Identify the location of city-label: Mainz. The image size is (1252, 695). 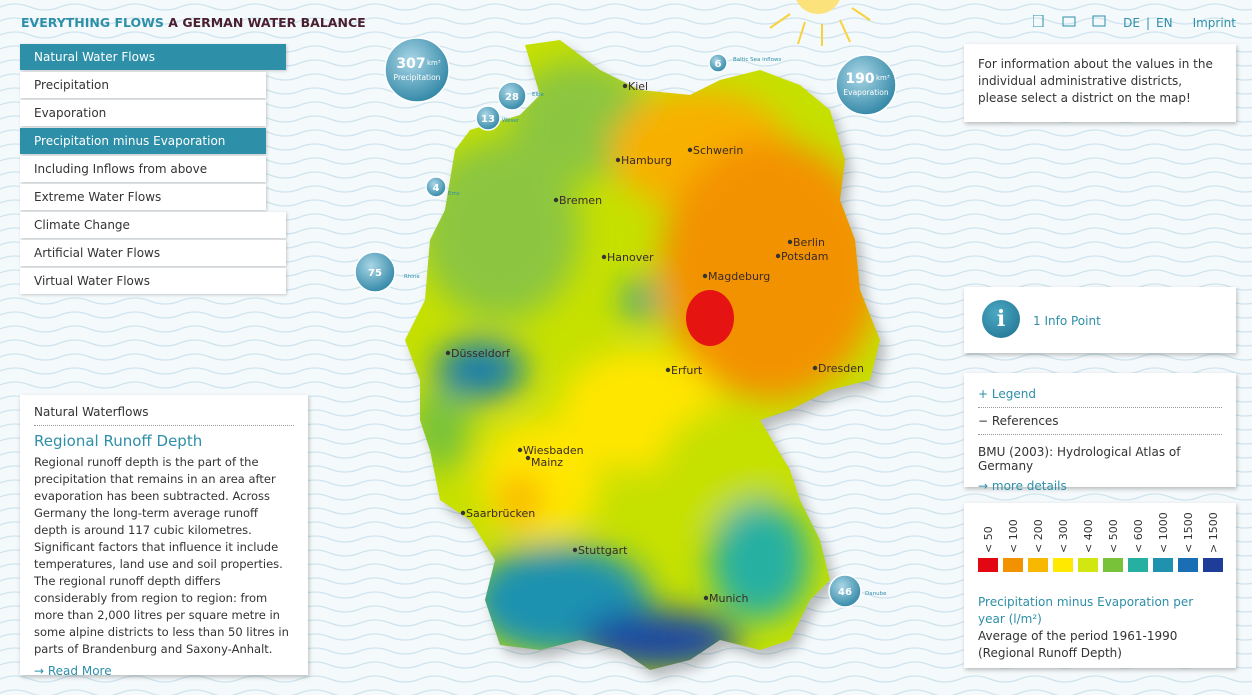
(547, 462).